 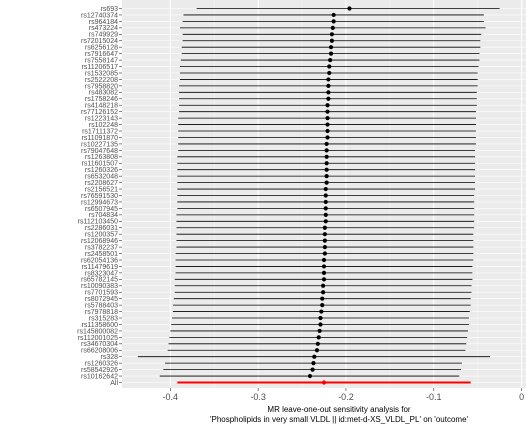 What do you see at coordinates (101, 54) in the screenshot?
I see `y-tick-label-snp: rs7916647` at bounding box center [101, 54].